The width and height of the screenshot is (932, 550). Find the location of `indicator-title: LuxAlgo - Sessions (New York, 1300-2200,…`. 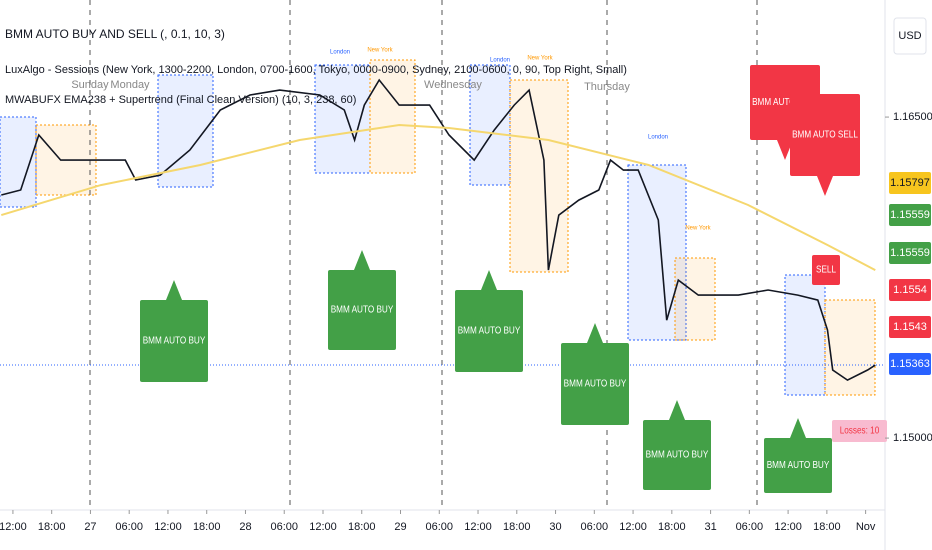

indicator-title: LuxAlgo - Sessions (New York, 1300-2200,… is located at coordinates (316, 70).